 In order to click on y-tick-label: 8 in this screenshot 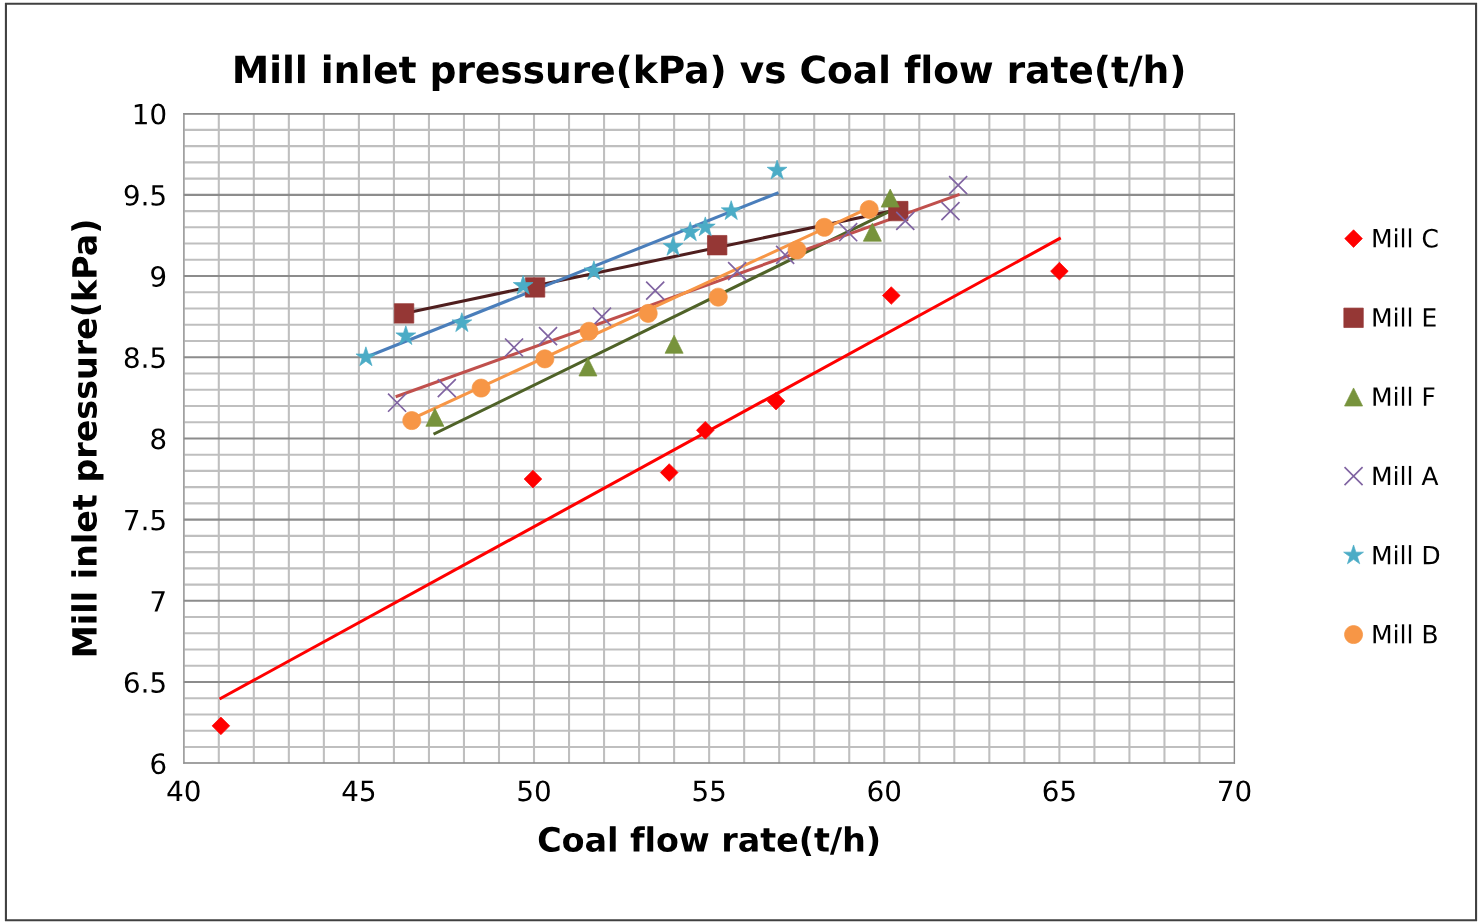, I will do `click(158, 439)`.